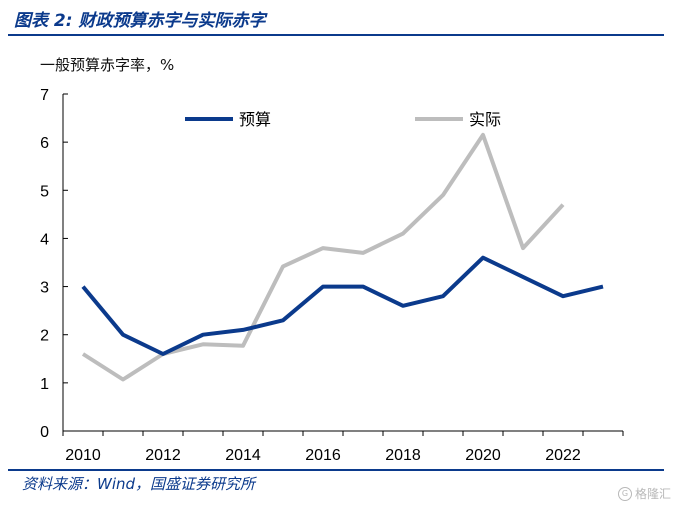 The width and height of the screenshot is (679, 508). Describe the element at coordinates (255, 119) in the screenshot. I see `legend-label-budget: 预算` at that location.